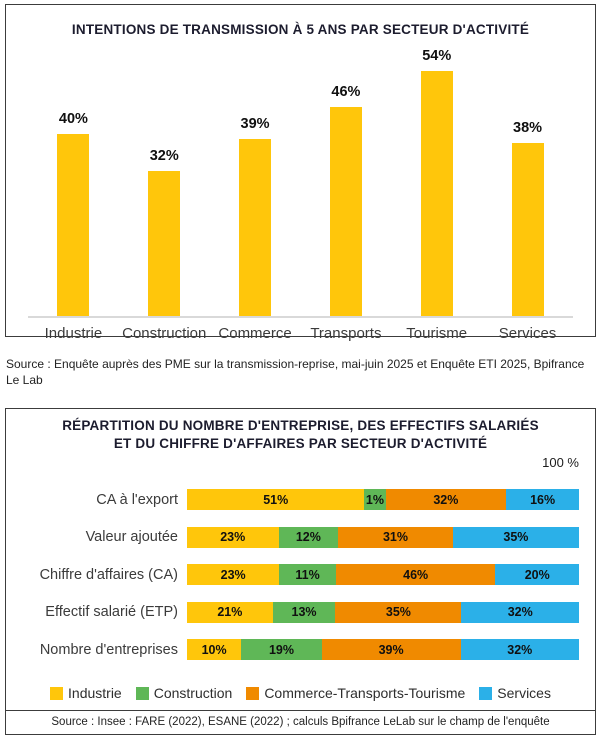  I want to click on x-axis-label: Transports, so click(346, 334).